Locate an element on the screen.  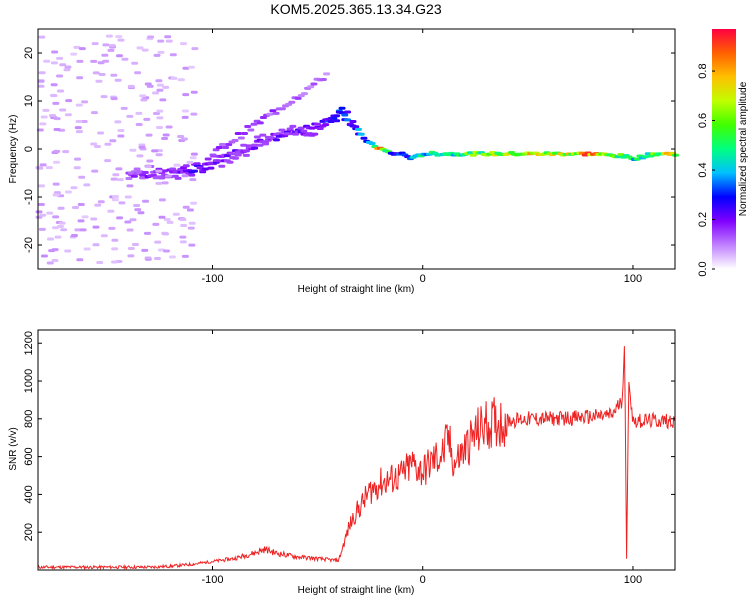
snr-ytick-label: 1000 is located at coordinates (29, 381).